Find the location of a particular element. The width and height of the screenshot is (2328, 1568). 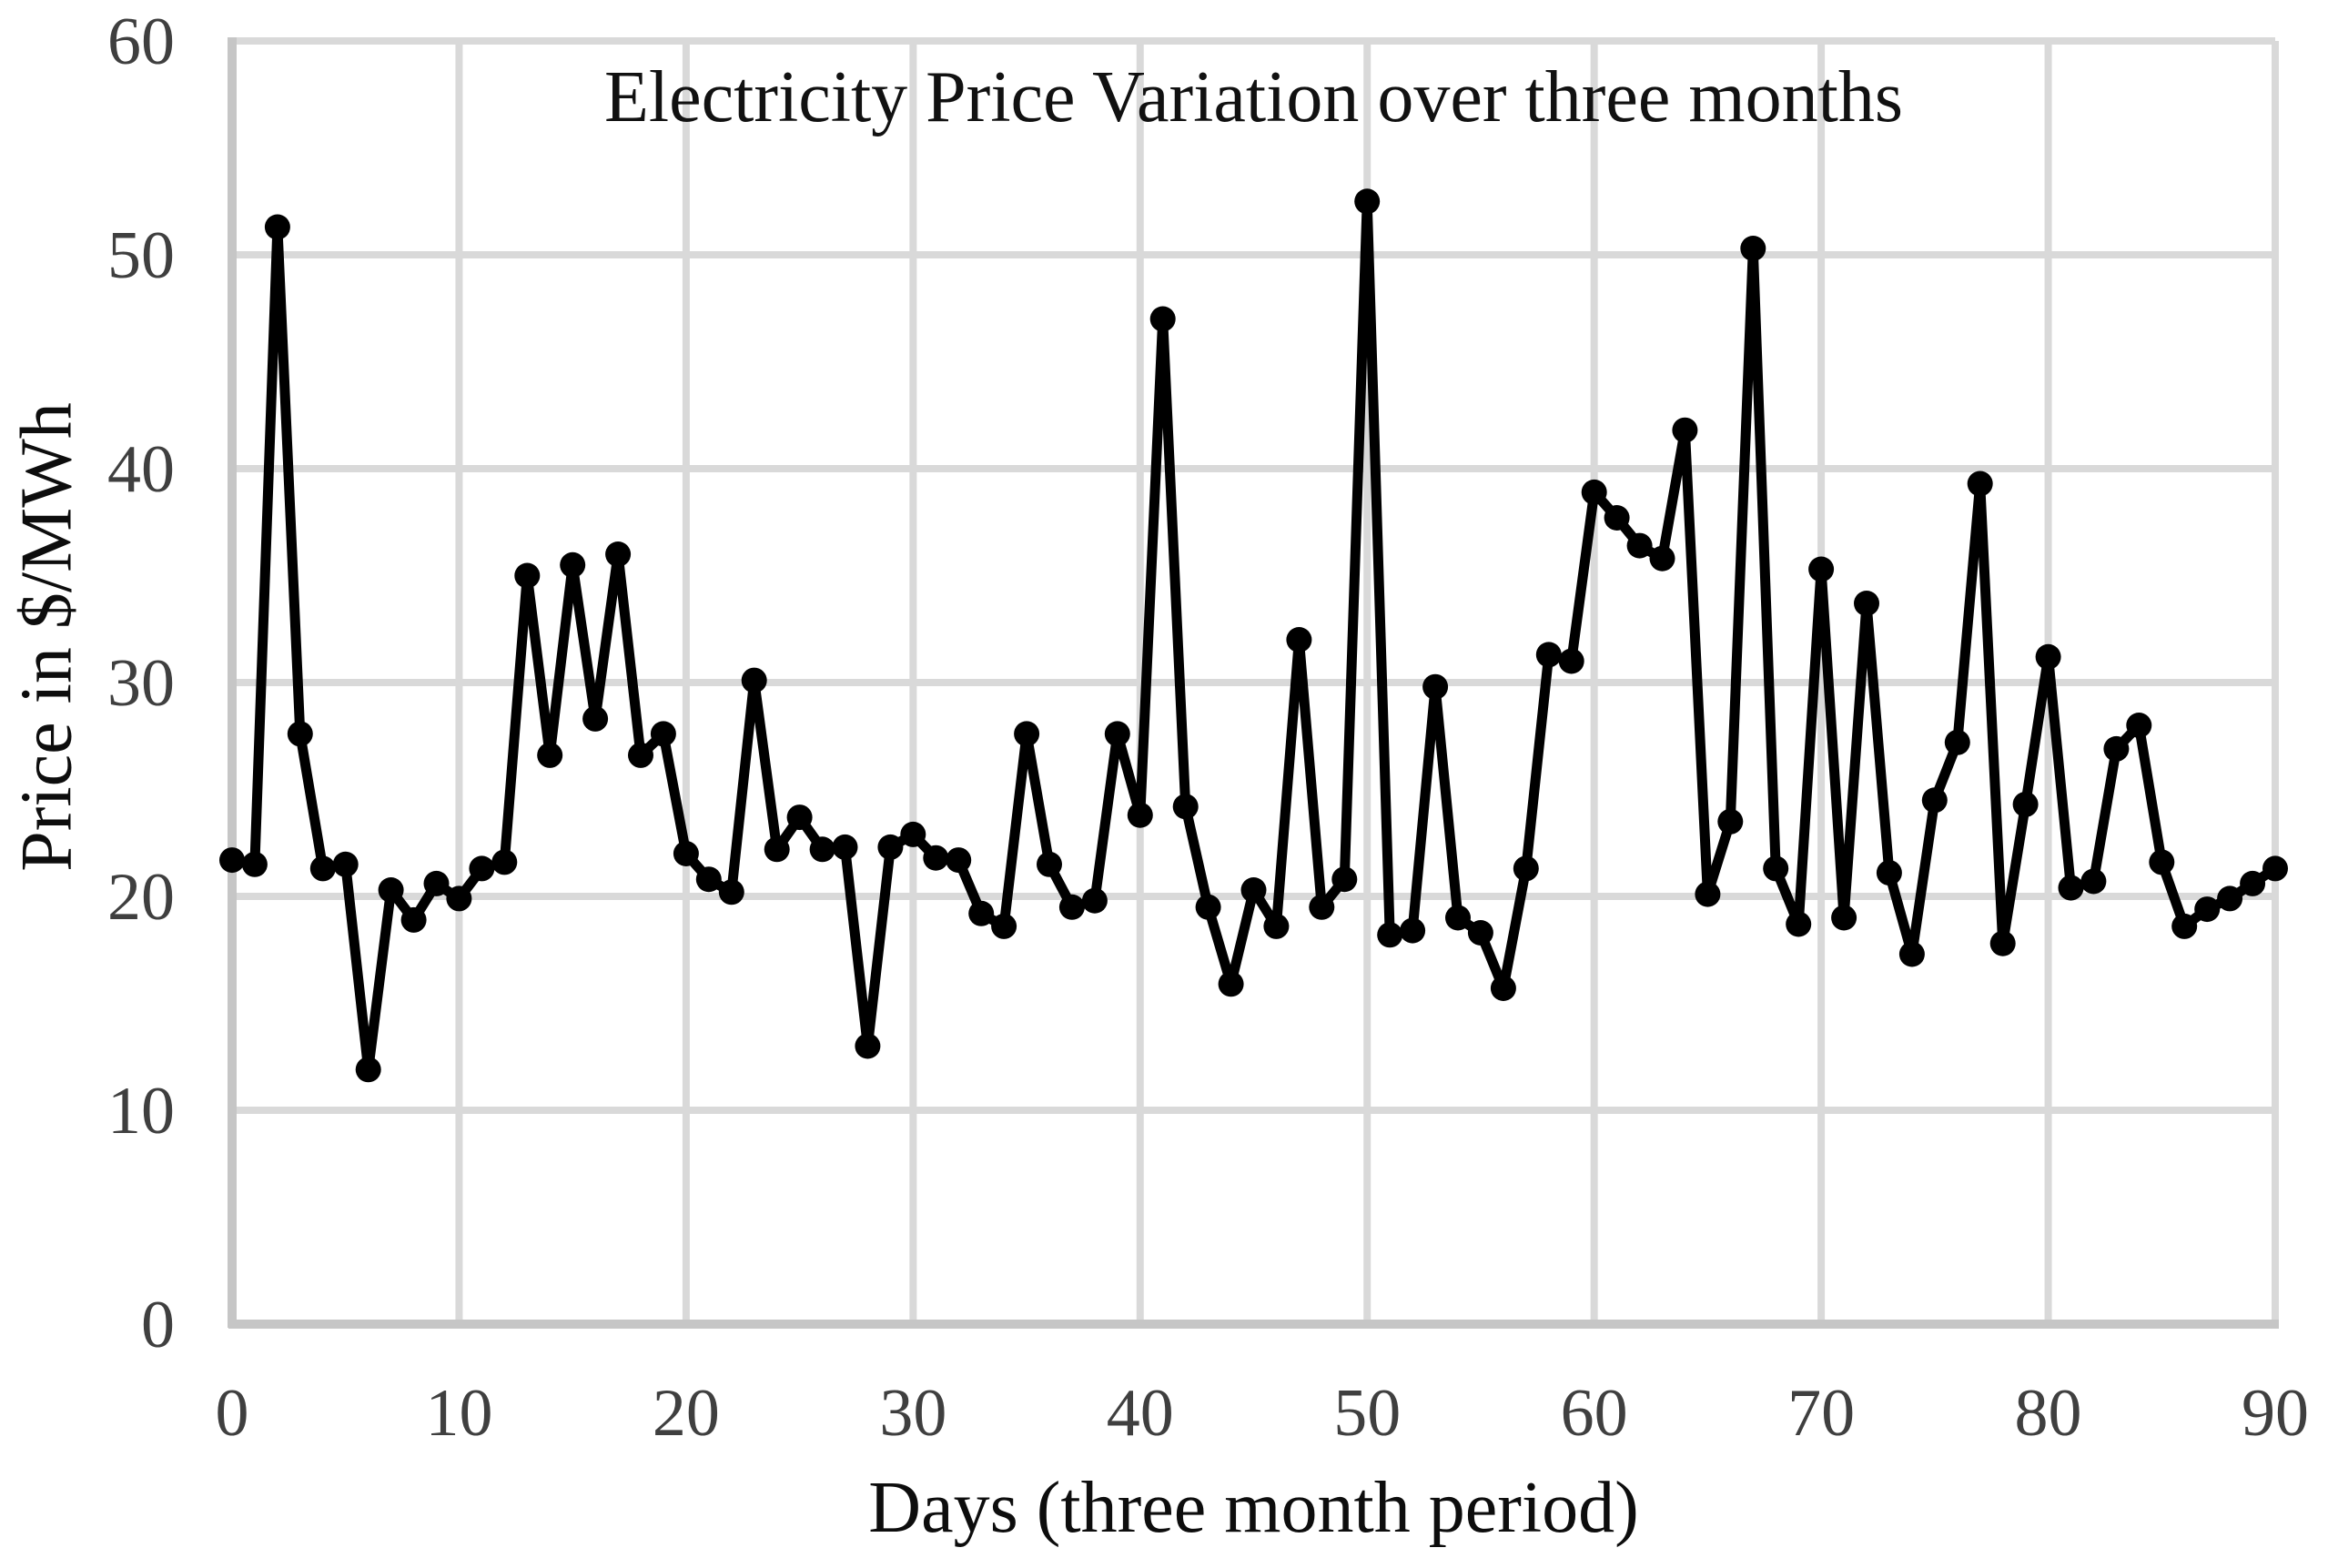

x-tick-label: 10 is located at coordinates (459, 1413).